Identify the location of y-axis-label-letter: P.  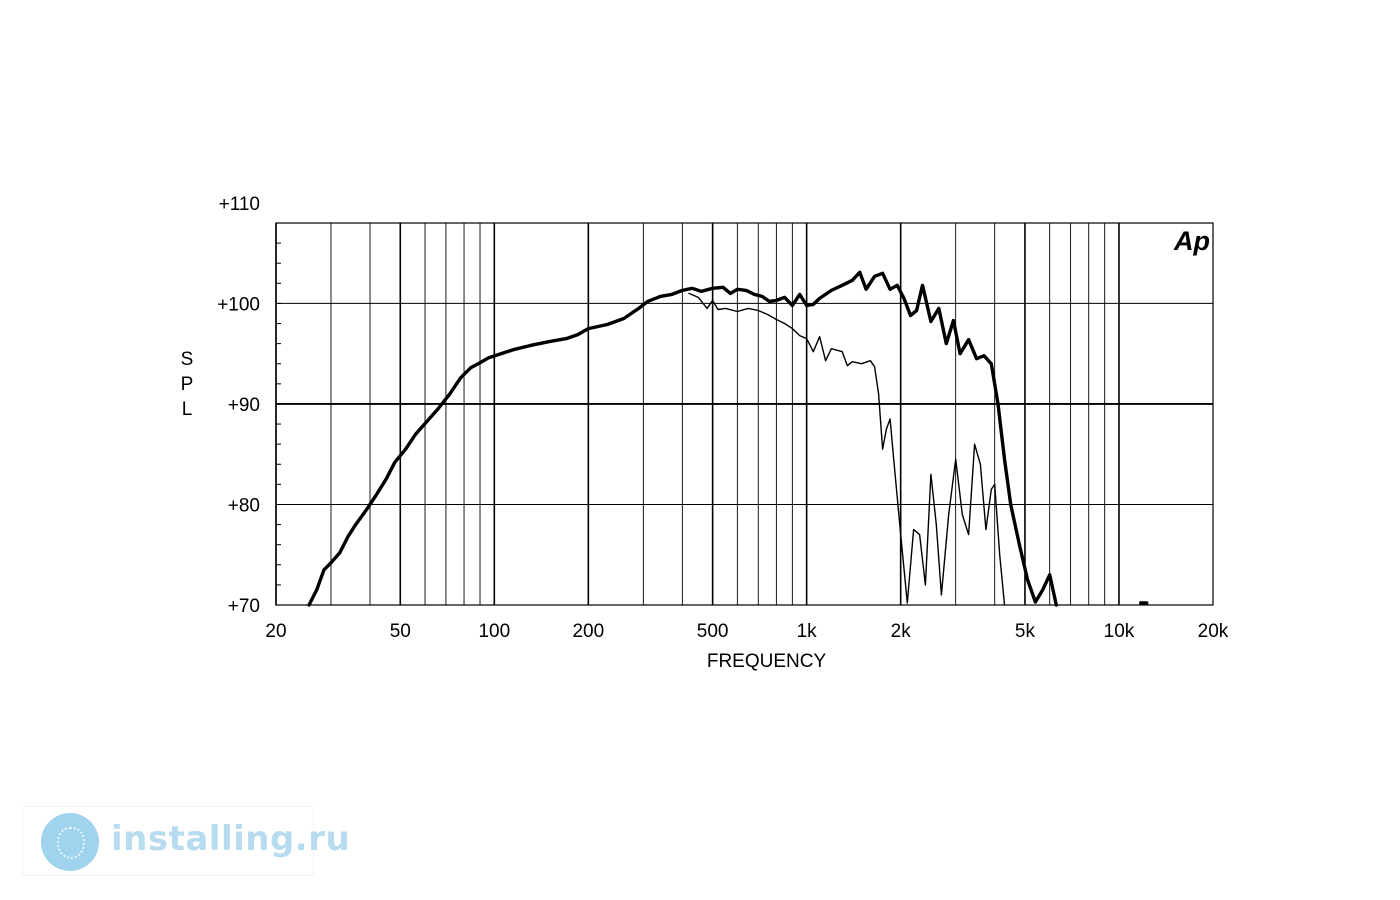
(187, 384).